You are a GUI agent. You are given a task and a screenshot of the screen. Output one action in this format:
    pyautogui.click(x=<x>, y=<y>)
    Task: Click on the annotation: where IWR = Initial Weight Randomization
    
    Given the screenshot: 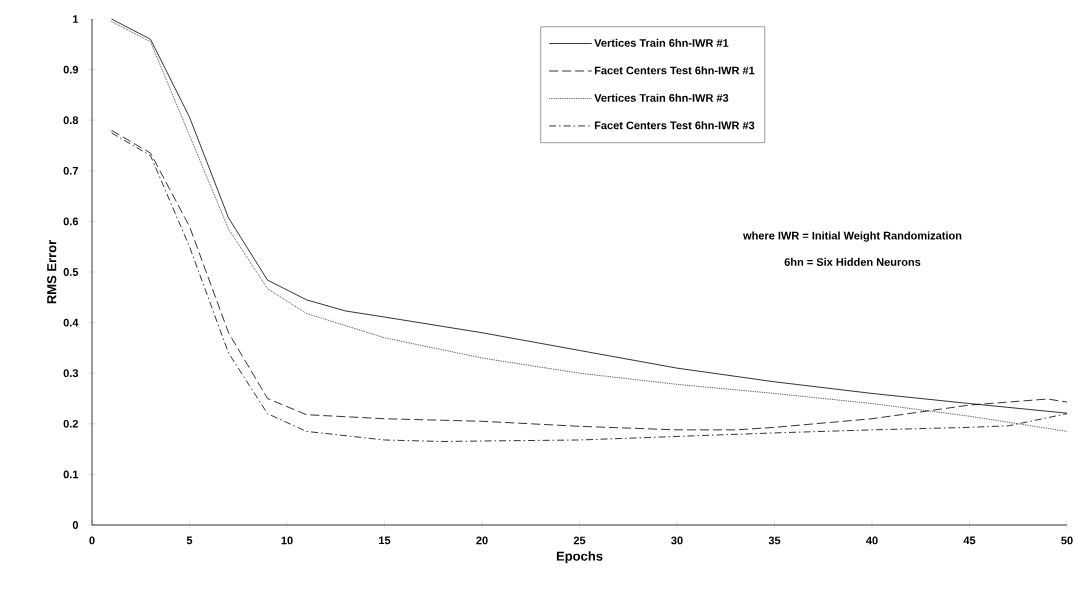 What is the action you would take?
    pyautogui.click(x=852, y=236)
    